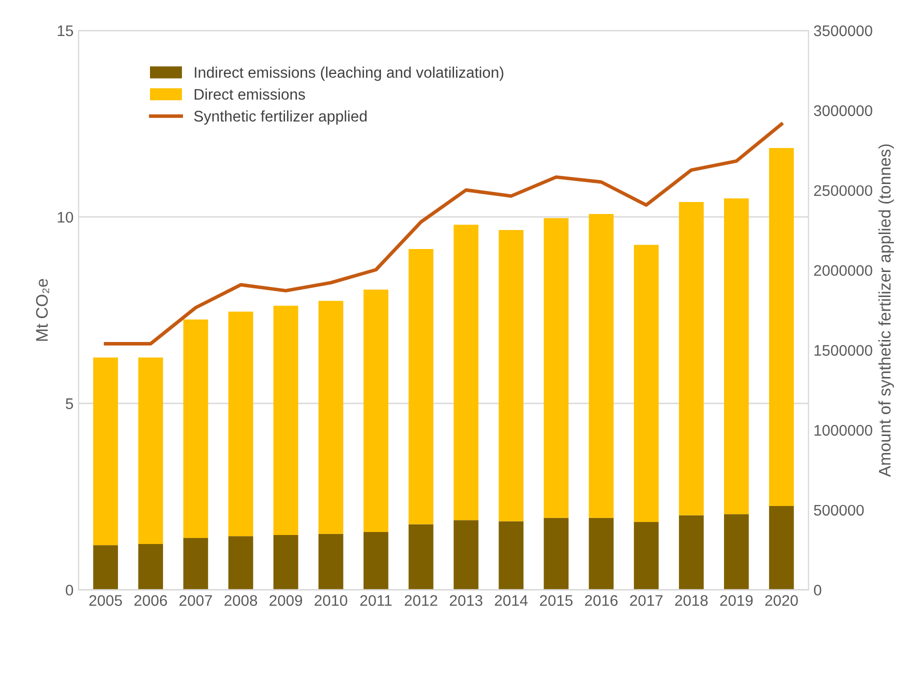 The width and height of the screenshot is (924, 678). What do you see at coordinates (105, 600) in the screenshot?
I see `x-tick-label: 2005` at bounding box center [105, 600].